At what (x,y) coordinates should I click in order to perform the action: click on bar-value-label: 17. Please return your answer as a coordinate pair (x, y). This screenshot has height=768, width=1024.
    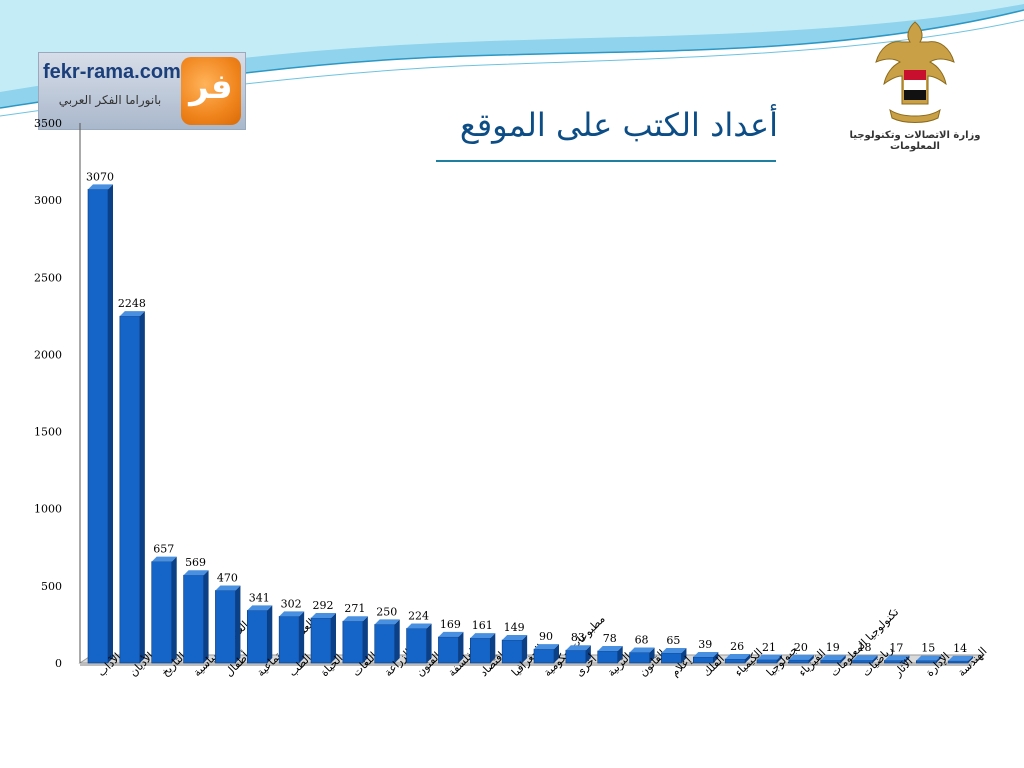
    Looking at the image, I should click on (896, 647).